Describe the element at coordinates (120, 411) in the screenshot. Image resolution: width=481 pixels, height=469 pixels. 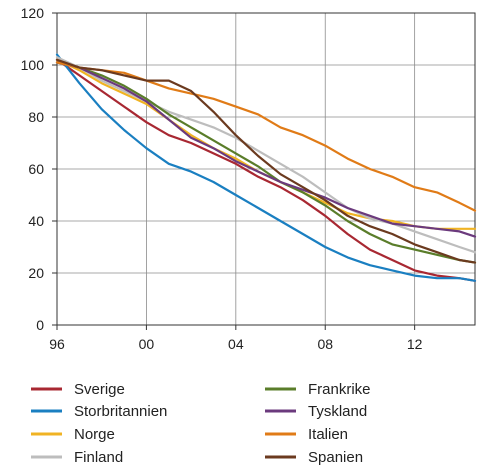
I see `legend-label-storbritannien: Storbritannien` at that location.